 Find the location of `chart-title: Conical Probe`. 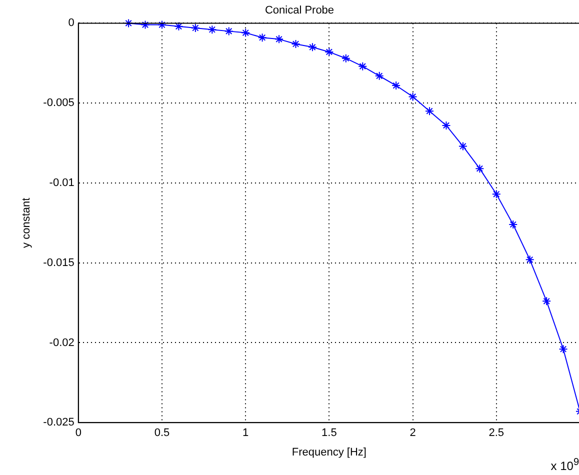

chart-title: Conical Probe is located at coordinates (299, 10).